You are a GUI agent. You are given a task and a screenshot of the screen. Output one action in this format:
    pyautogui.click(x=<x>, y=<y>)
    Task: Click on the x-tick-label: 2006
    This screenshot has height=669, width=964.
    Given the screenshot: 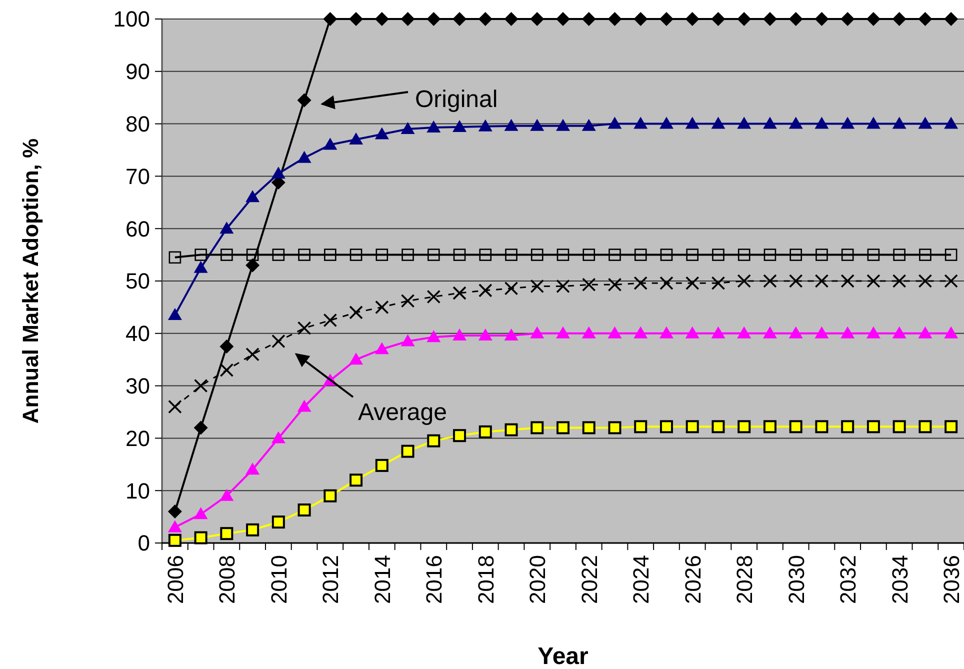 What is the action you would take?
    pyautogui.click(x=175, y=579)
    